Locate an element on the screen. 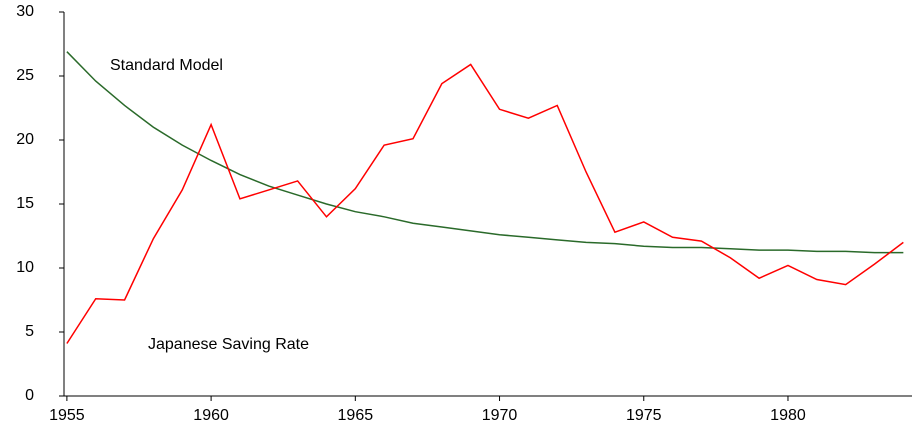 This screenshot has width=917, height=439. x-tick-label: 1965 is located at coordinates (356, 415).